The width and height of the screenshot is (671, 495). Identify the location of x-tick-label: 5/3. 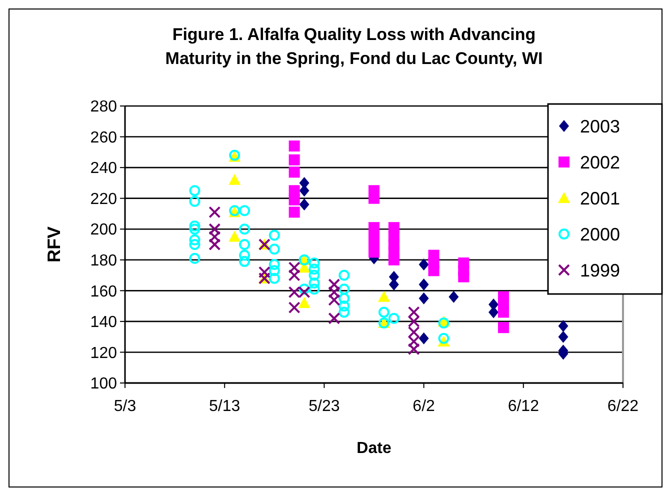
(125, 406).